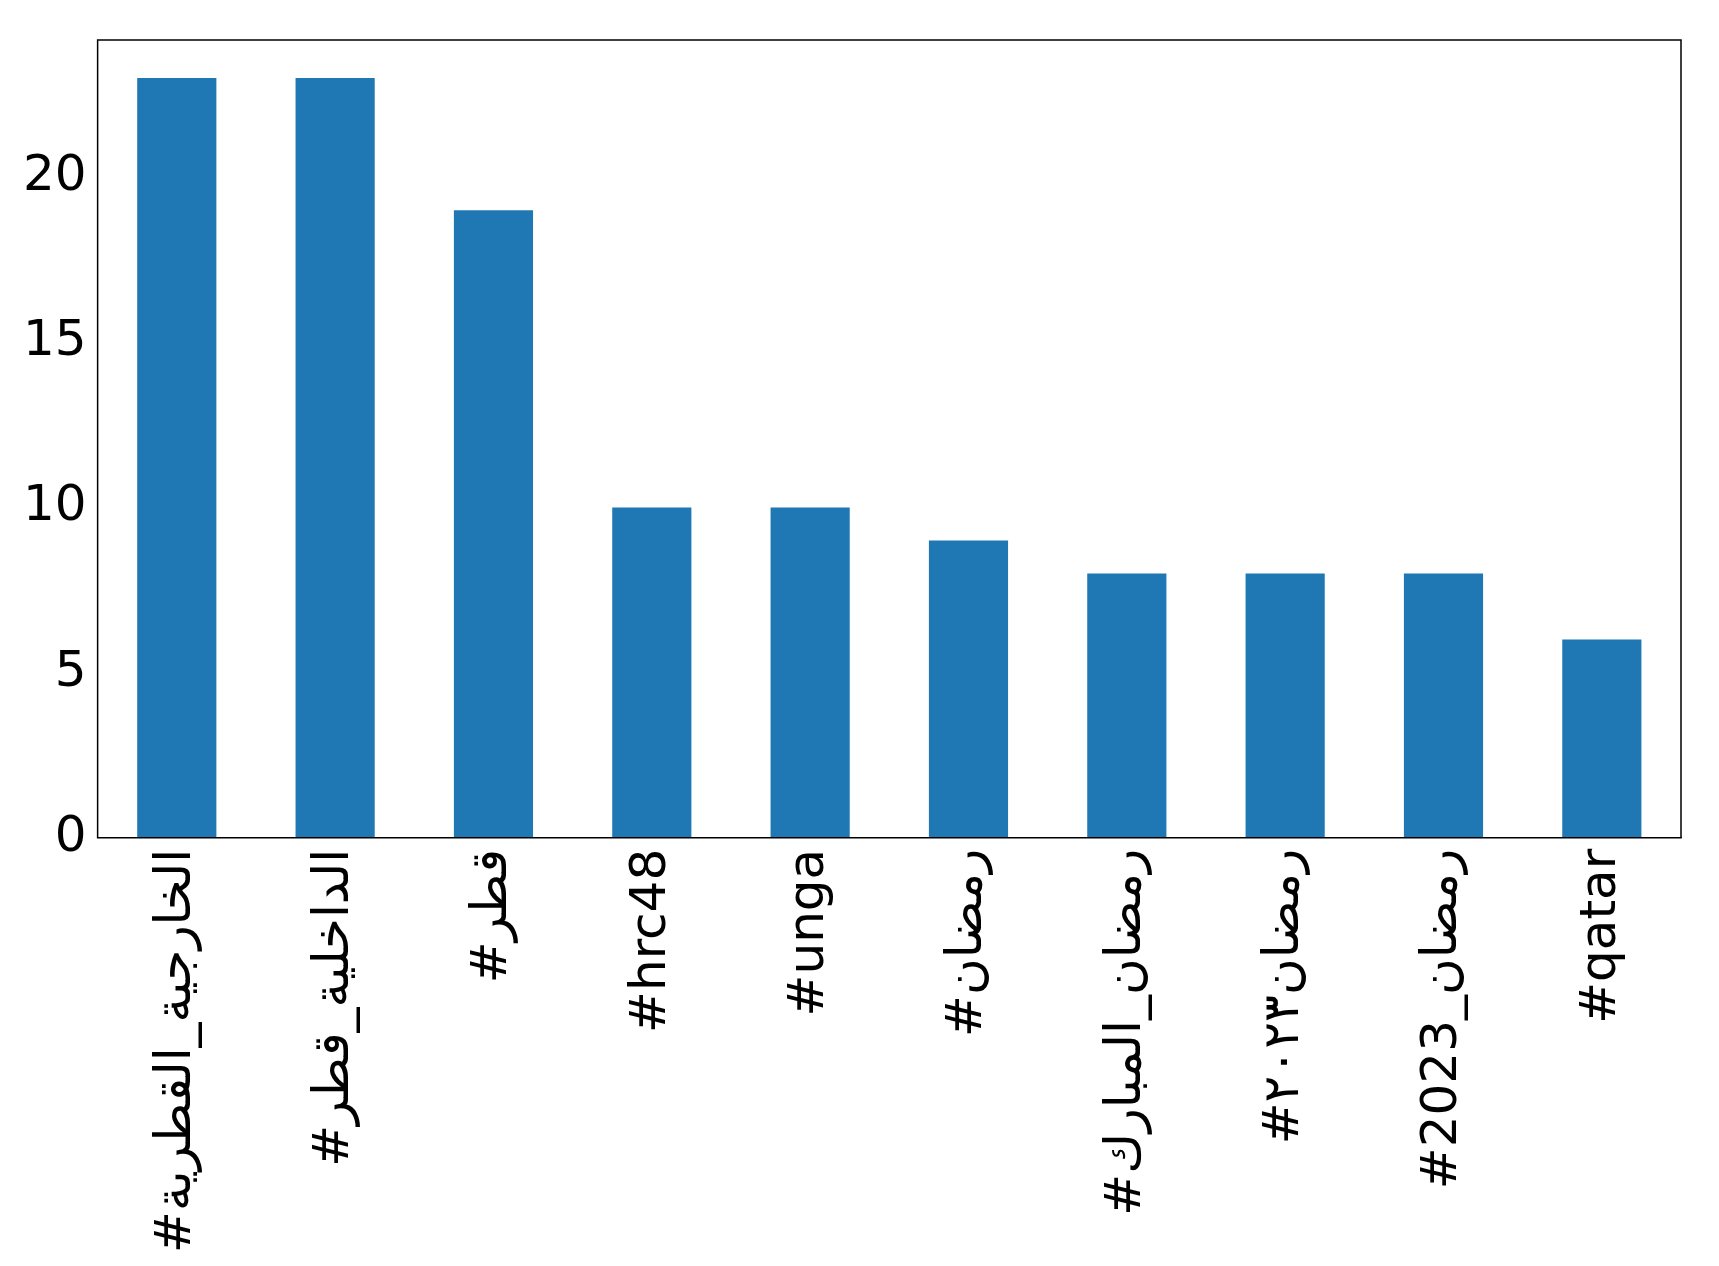 Image resolution: width=1719 pixels, height=1266 pixels. What do you see at coordinates (1122, 1032) in the screenshot?
I see `x-tick-label: #رمضان_المبارك` at bounding box center [1122, 1032].